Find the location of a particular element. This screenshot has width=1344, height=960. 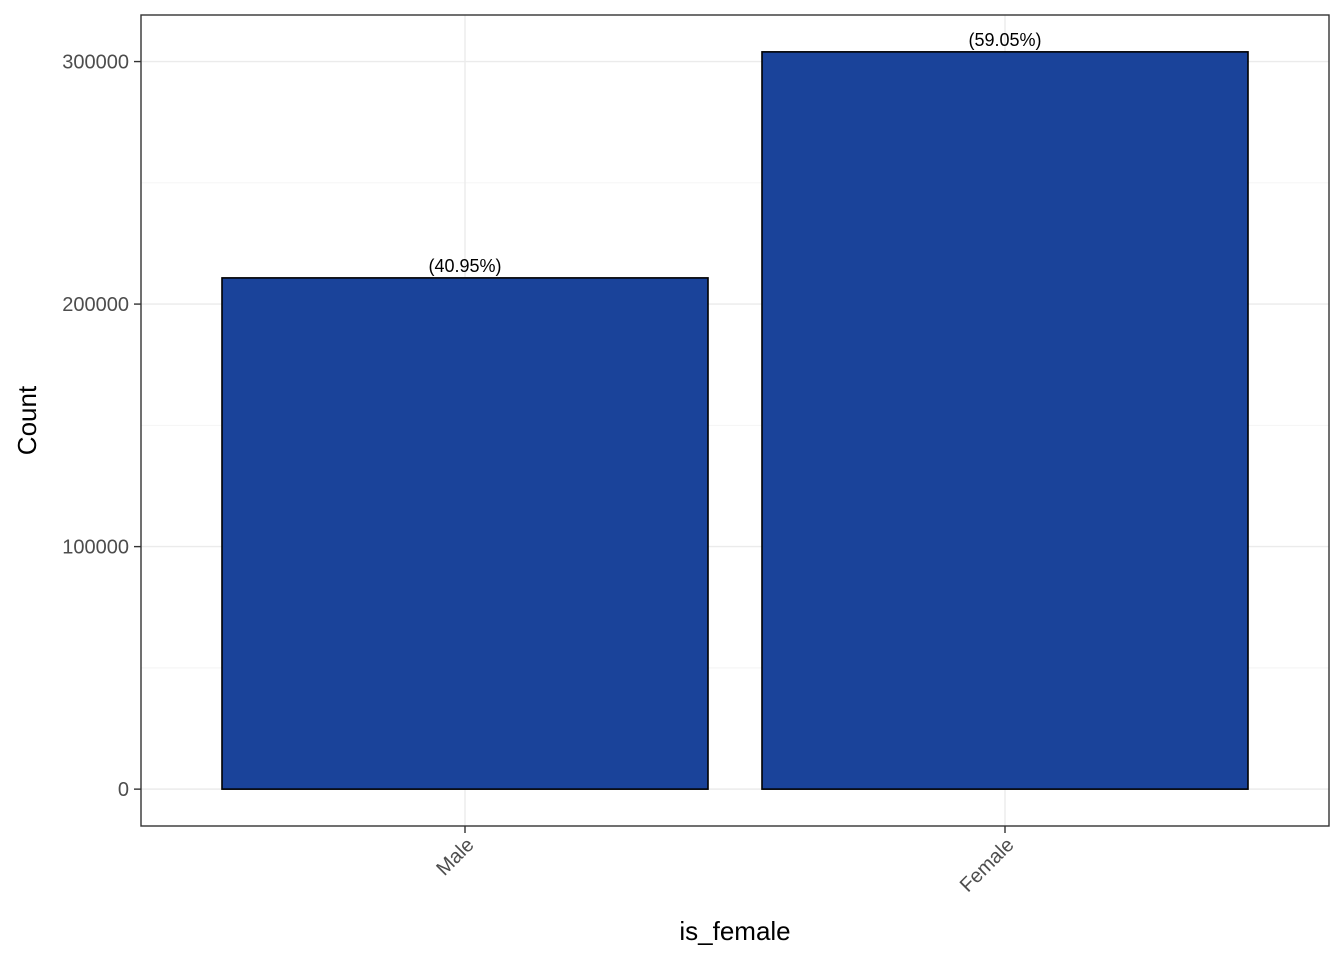

x-tick-label: Female is located at coordinates (987, 865).